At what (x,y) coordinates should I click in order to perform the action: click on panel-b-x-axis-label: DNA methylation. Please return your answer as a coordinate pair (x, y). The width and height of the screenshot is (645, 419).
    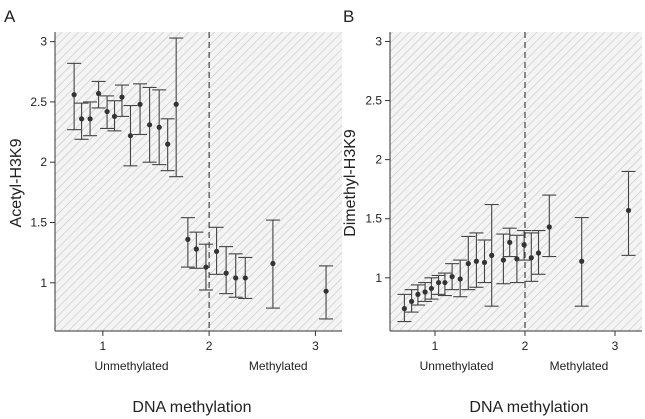
    Looking at the image, I should click on (528, 407).